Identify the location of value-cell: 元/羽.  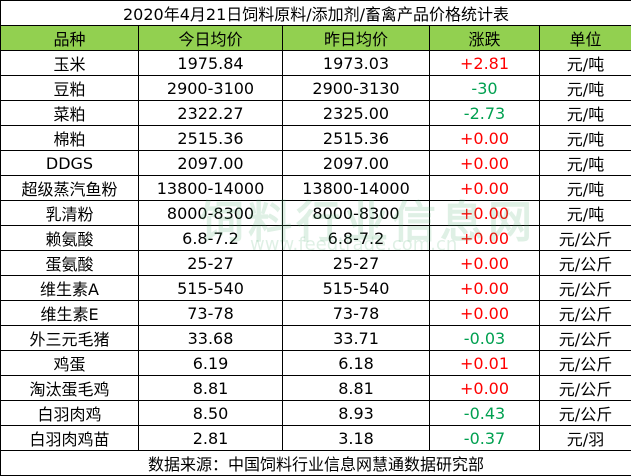
(585, 438).